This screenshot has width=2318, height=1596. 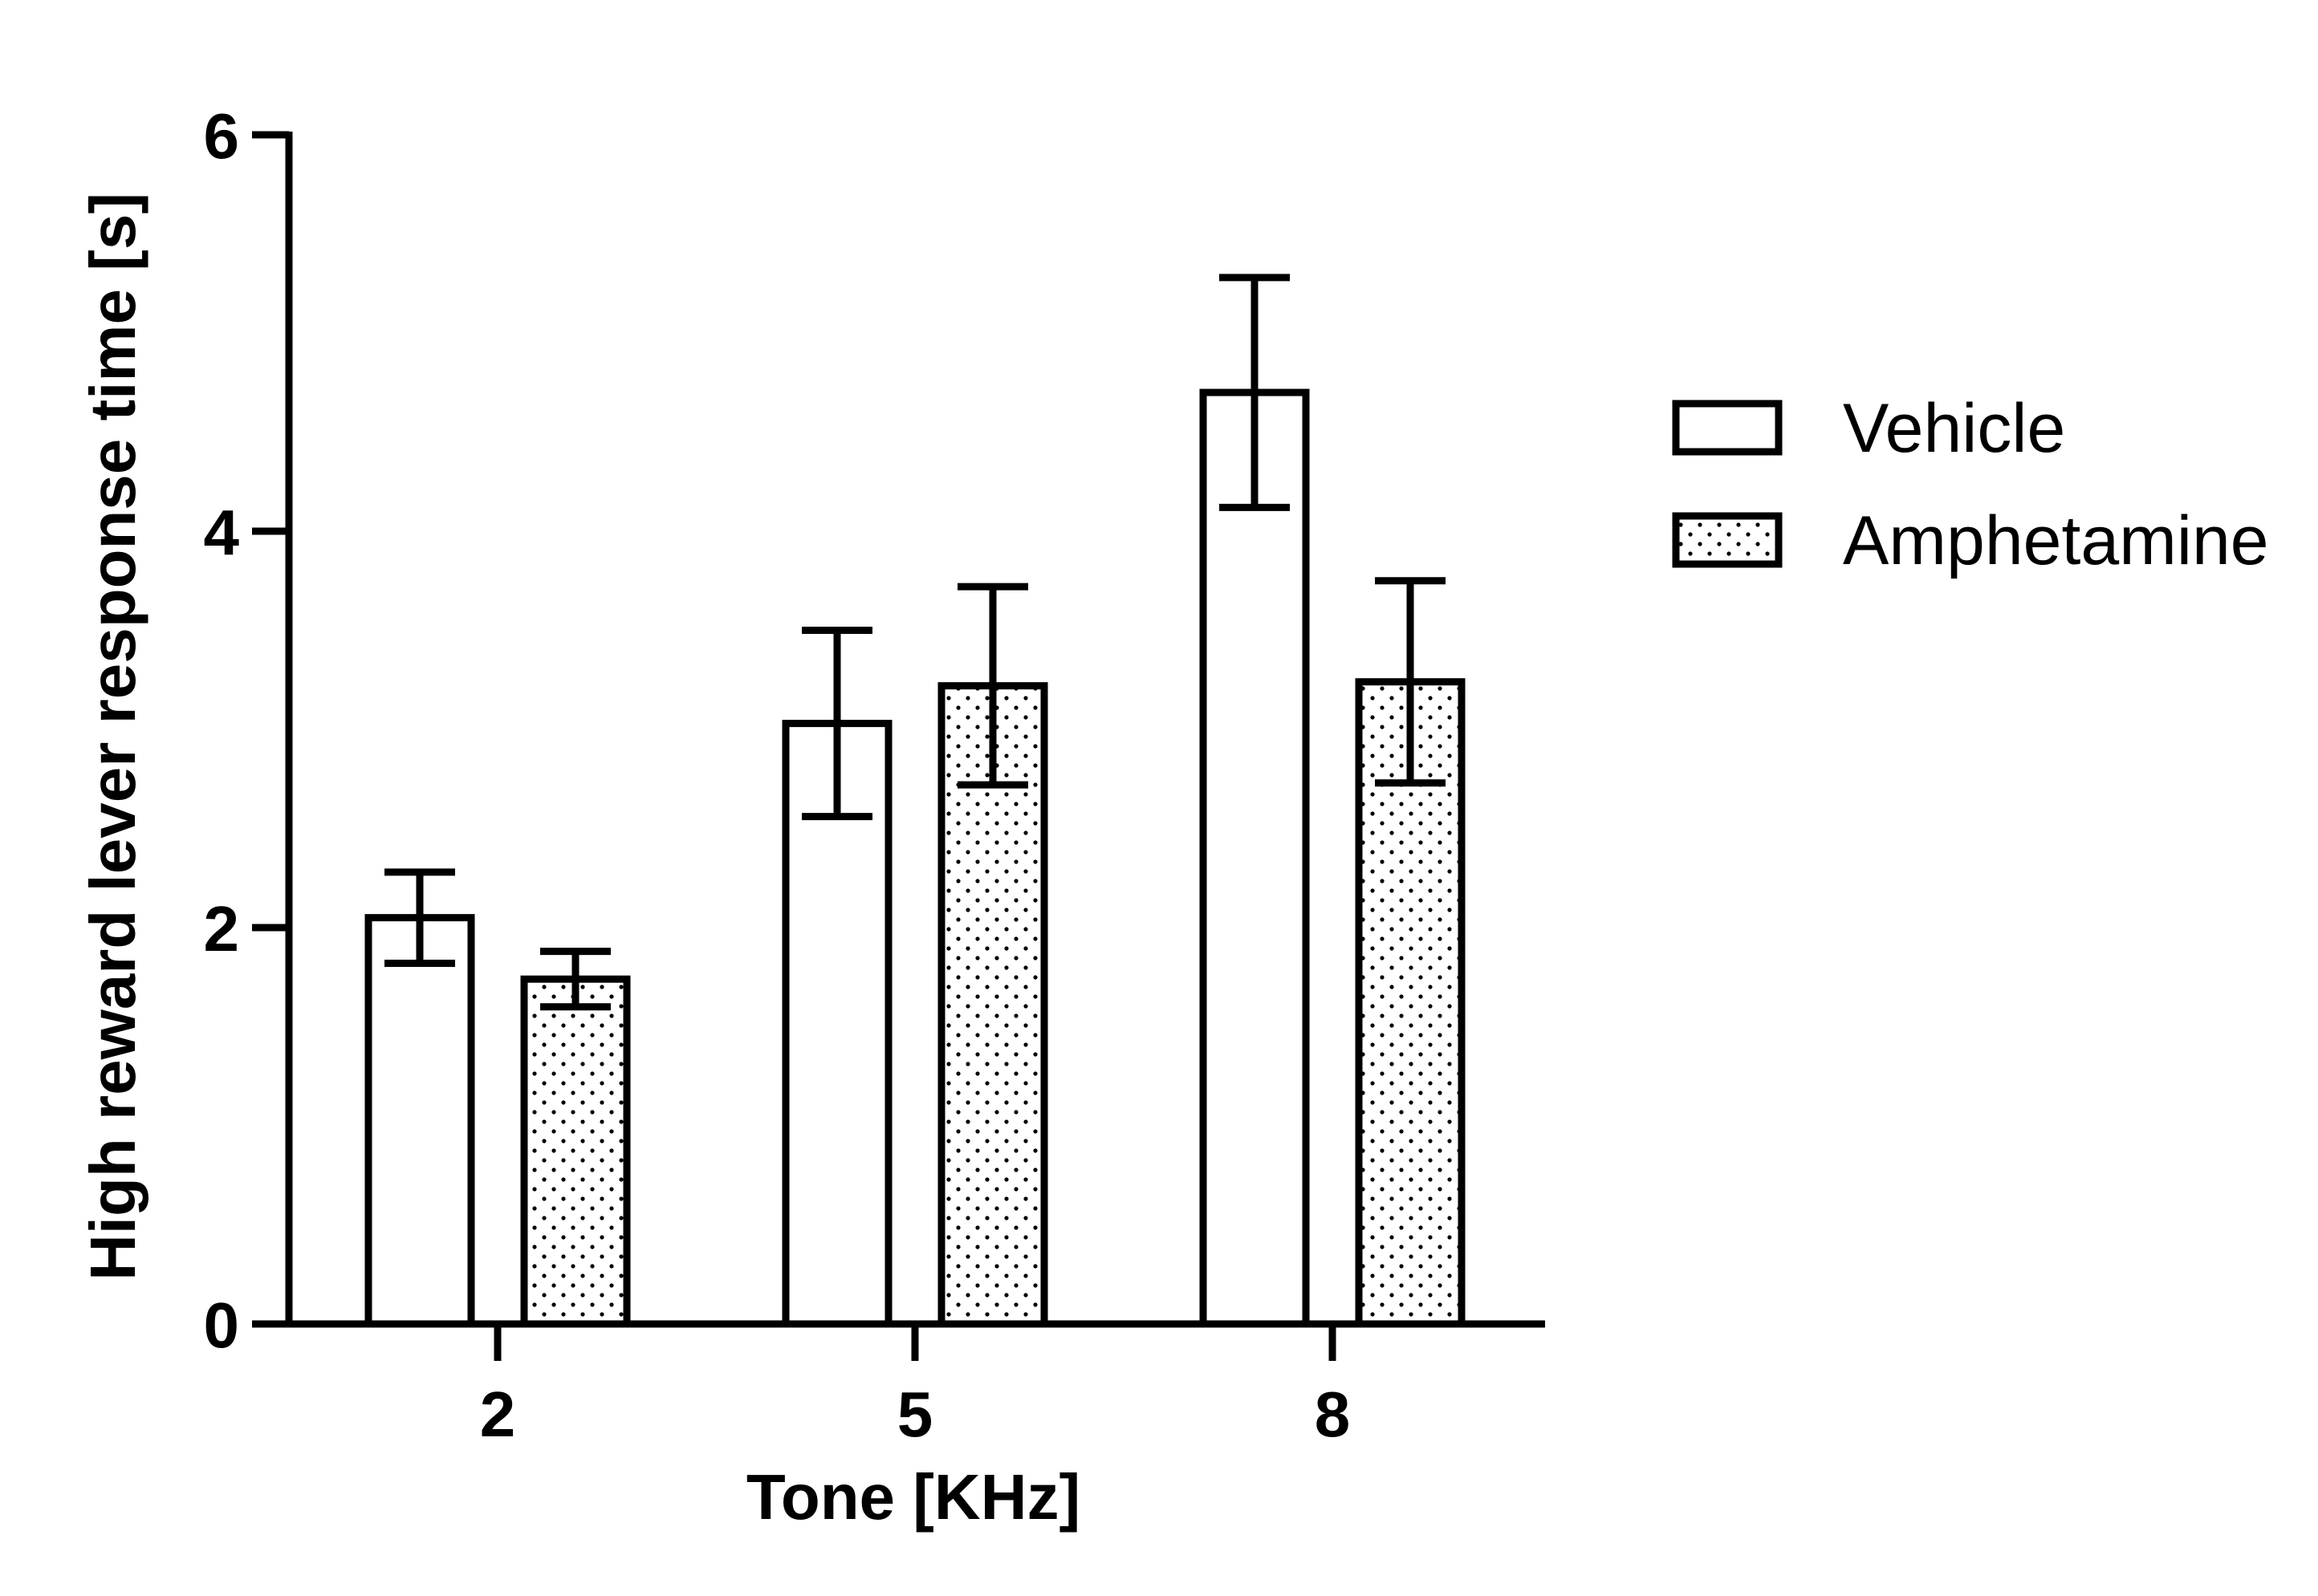 What do you see at coordinates (498, 1415) in the screenshot?
I see `x-tick-label: 2` at bounding box center [498, 1415].